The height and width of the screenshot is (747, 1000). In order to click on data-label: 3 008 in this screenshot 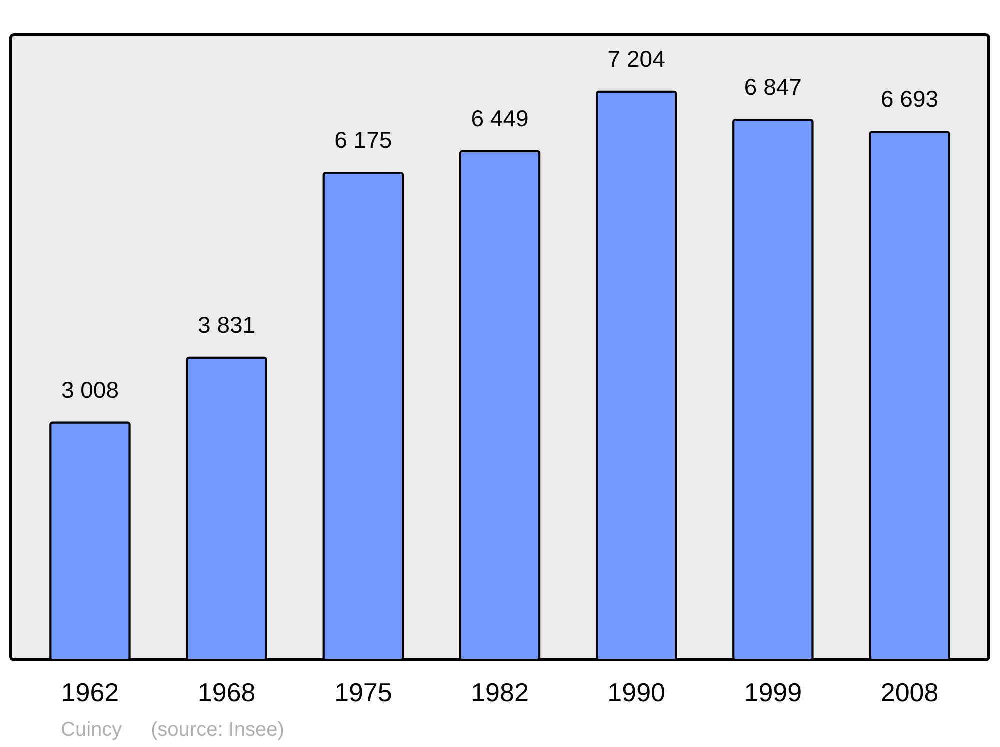, I will do `click(90, 389)`.